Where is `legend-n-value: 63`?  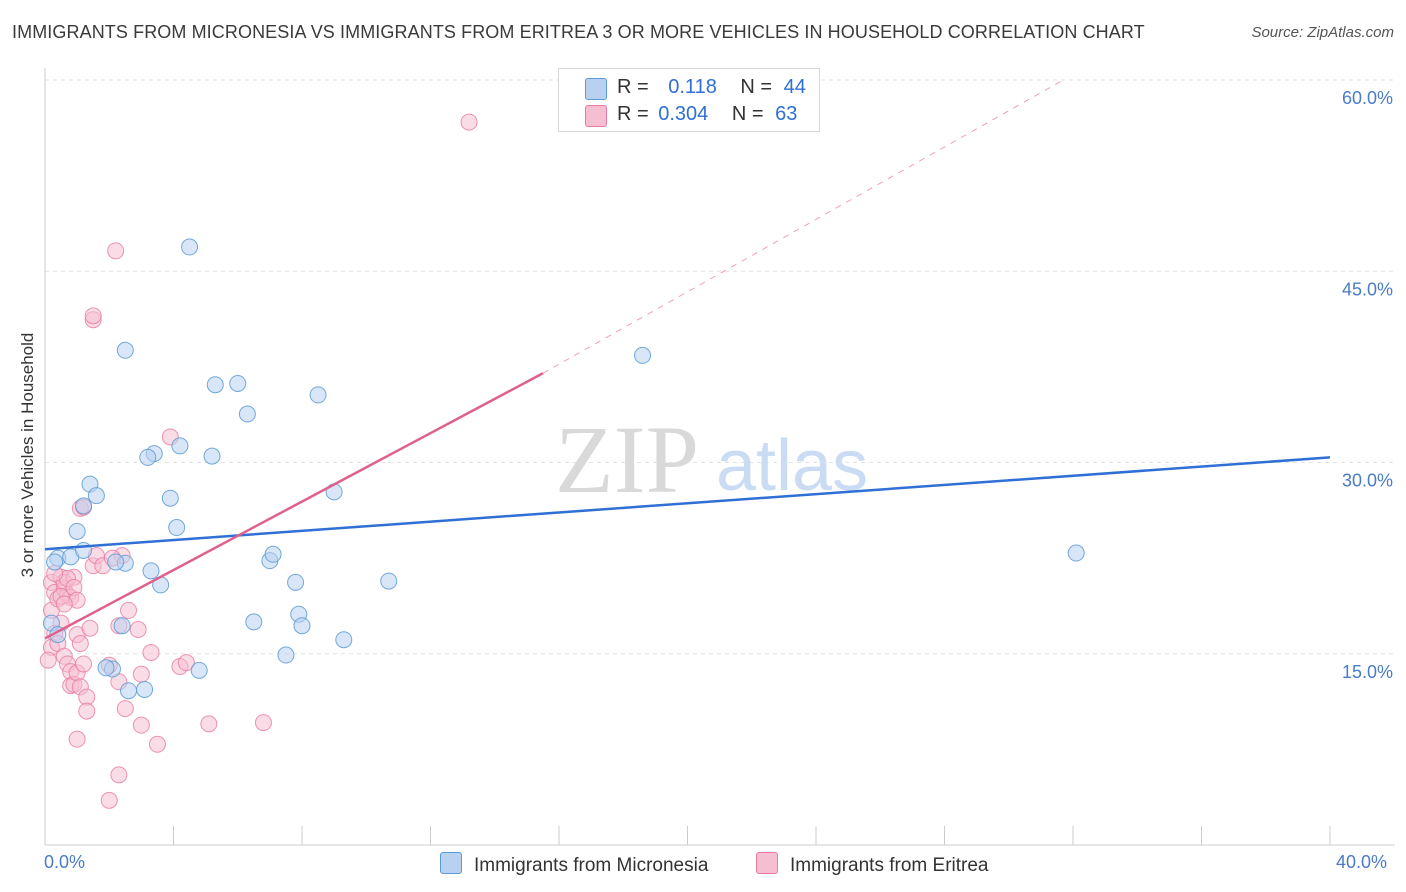
legend-n-value: 63 is located at coordinates (786, 114).